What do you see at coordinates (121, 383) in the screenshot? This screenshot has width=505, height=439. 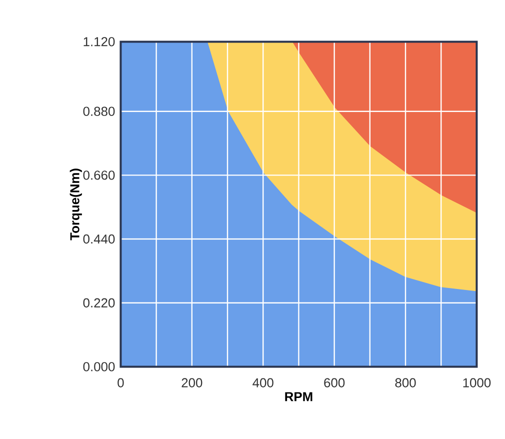 I see `x-tick-label: 0` at bounding box center [121, 383].